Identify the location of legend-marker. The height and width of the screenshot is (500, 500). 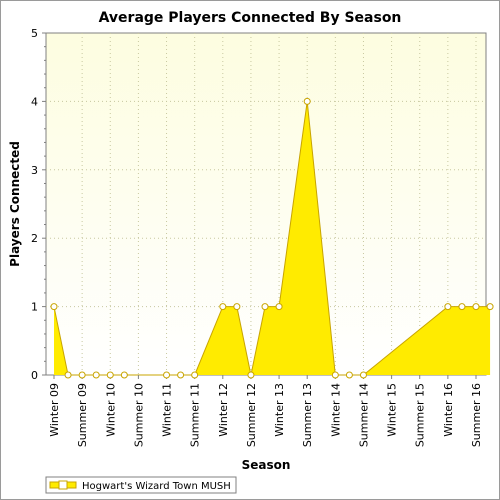
(63, 485).